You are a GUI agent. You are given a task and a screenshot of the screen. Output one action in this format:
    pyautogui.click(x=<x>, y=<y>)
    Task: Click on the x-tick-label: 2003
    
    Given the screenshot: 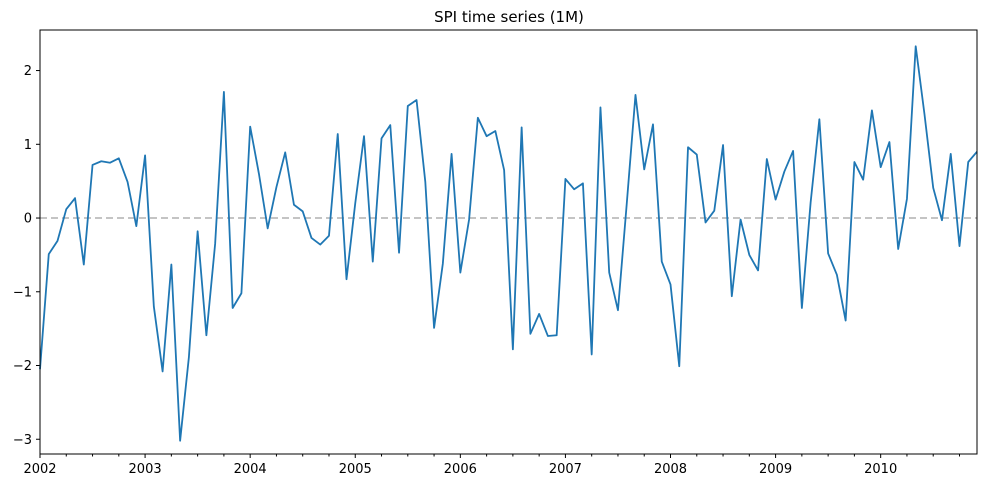 What is the action you would take?
    pyautogui.click(x=145, y=469)
    